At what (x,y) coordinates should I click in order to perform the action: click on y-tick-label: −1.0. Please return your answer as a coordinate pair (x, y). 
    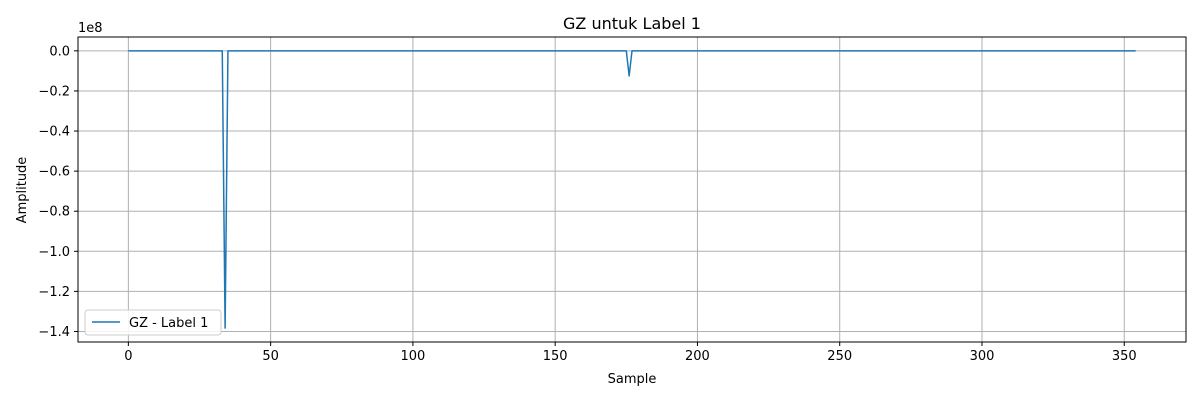
    Looking at the image, I should click on (54, 252).